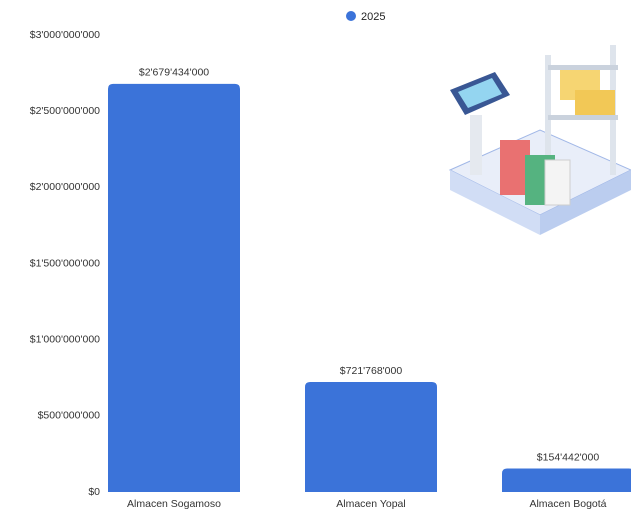  What do you see at coordinates (370, 504) in the screenshot?
I see `x-tick-label: Almacen Yopal` at bounding box center [370, 504].